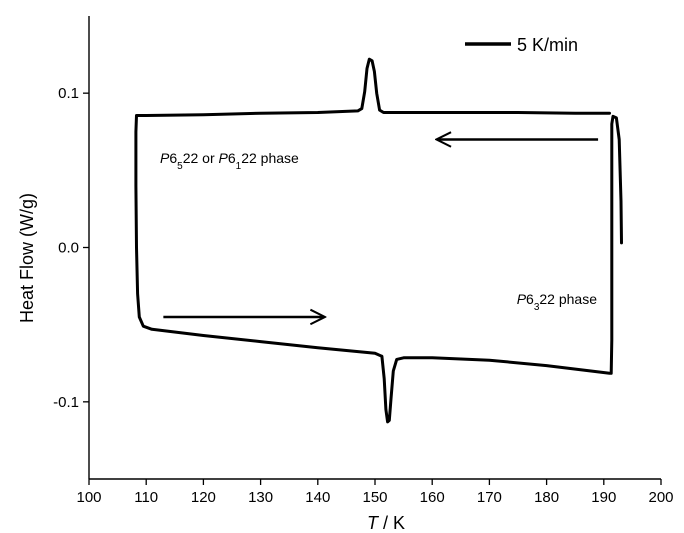 The image size is (684, 533). I want to click on x-axis-title-unit: / K, so click(391, 523).